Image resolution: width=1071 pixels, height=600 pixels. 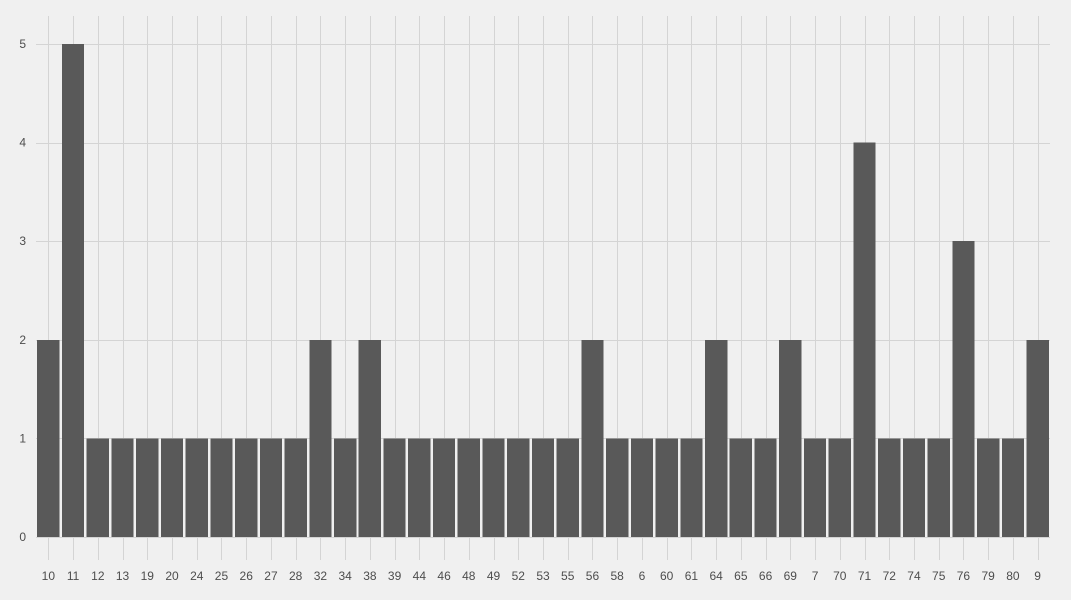 I want to click on x-tick-label: 79, so click(x=988, y=576).